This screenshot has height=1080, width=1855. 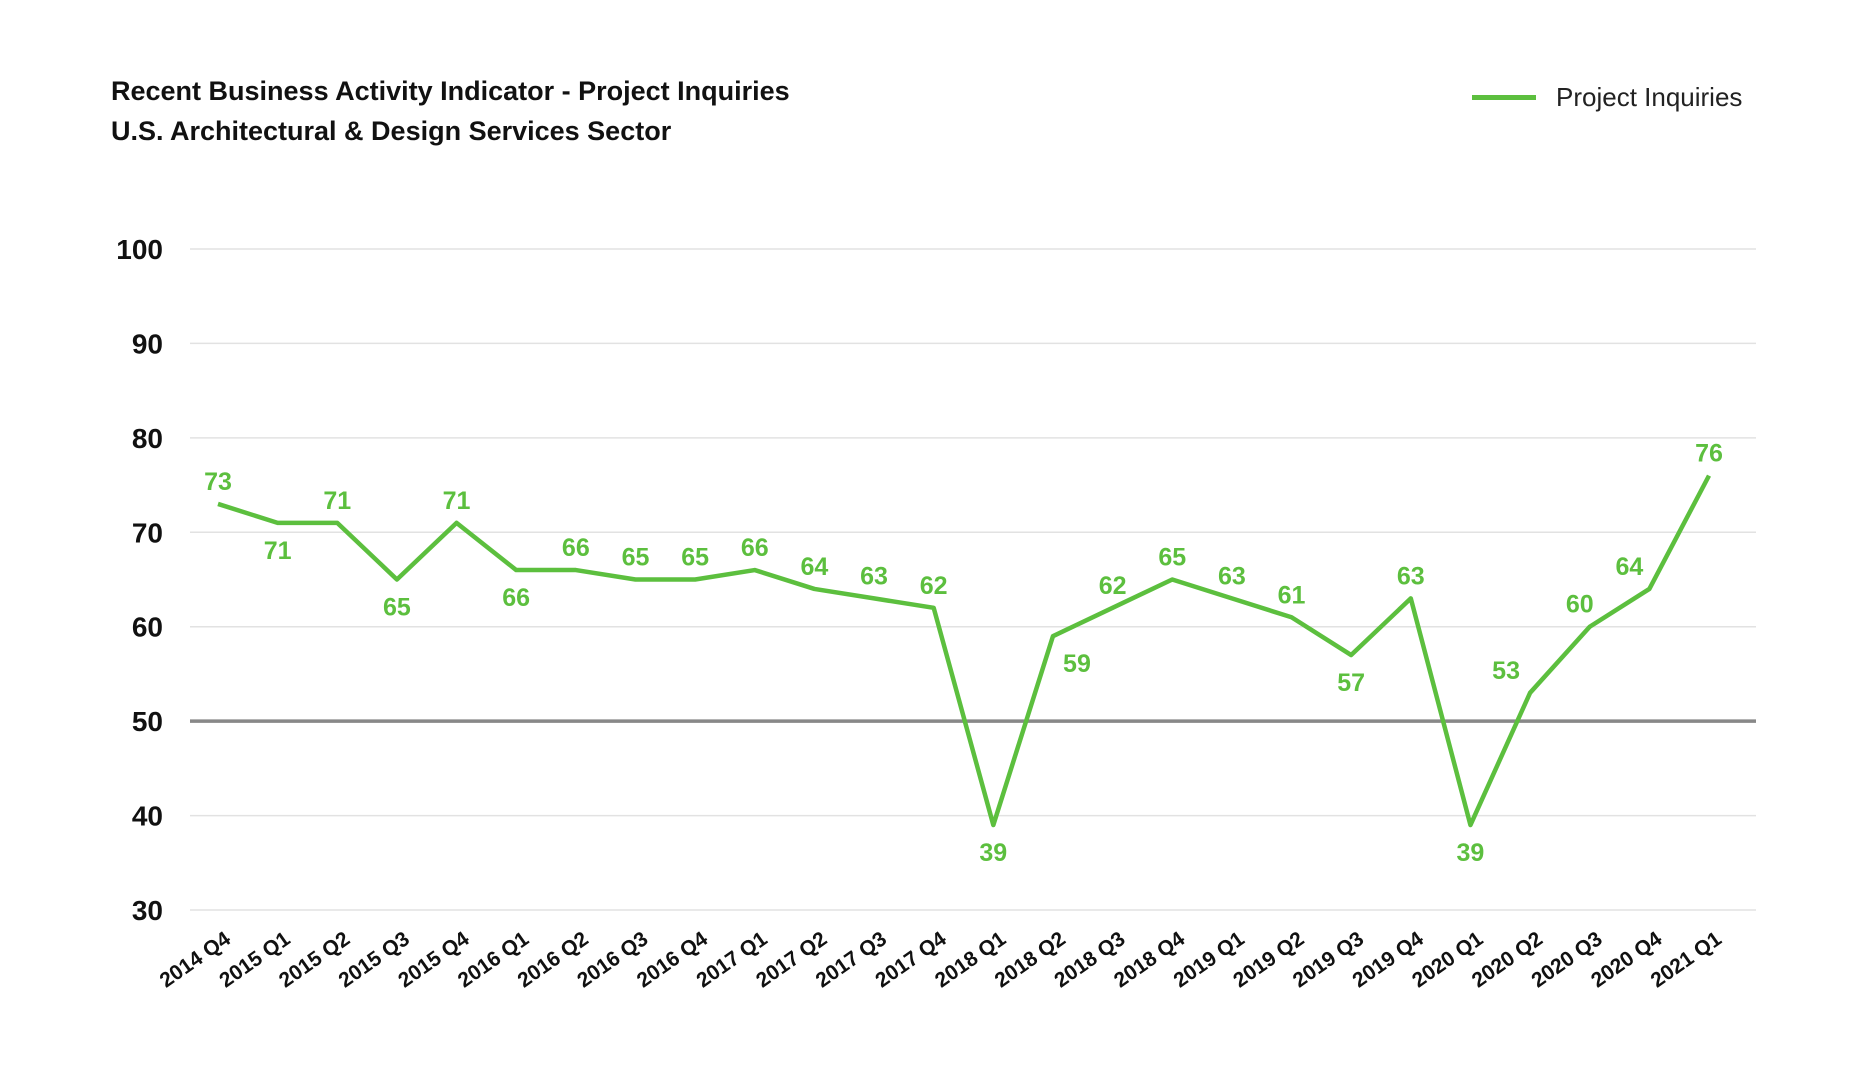 What do you see at coordinates (147, 438) in the screenshot?
I see `y-tick-label: 80` at bounding box center [147, 438].